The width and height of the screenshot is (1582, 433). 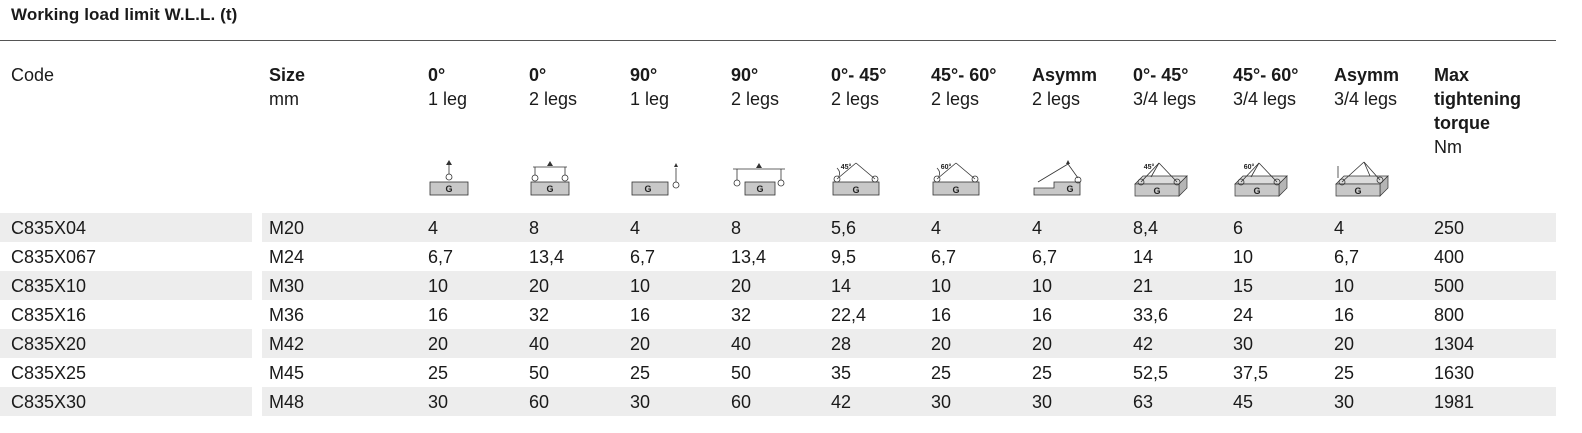 I want to click on value-cell: 400, so click(x=1449, y=257).